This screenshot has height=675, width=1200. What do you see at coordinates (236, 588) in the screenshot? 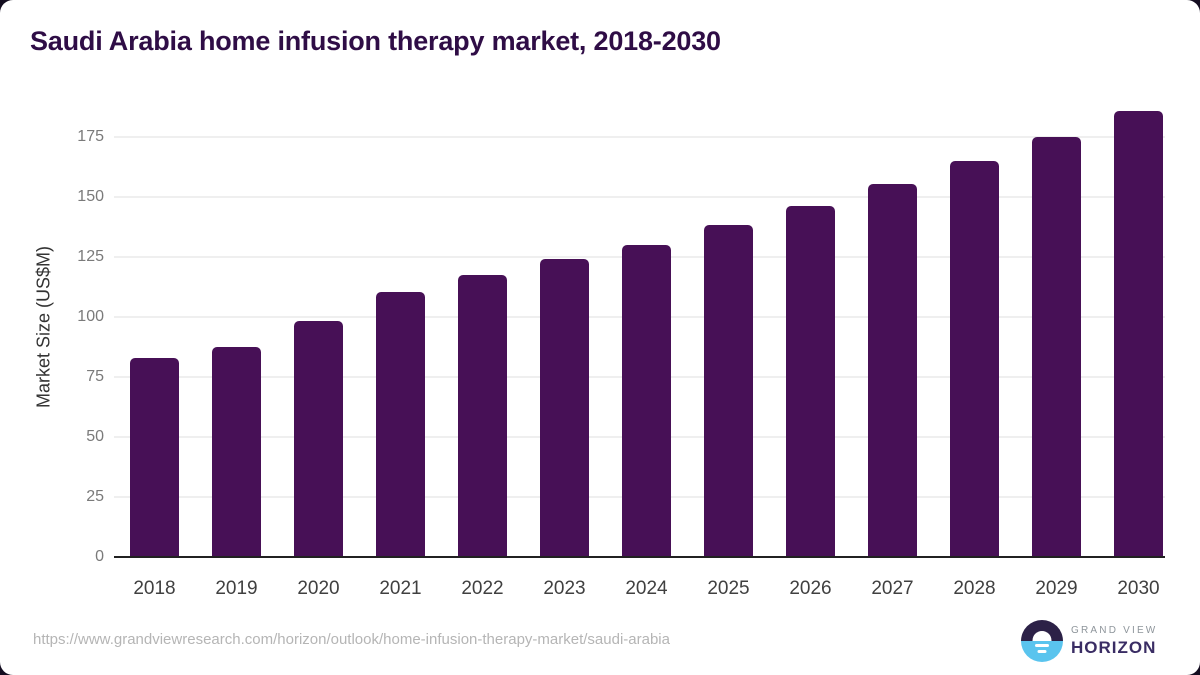
I see `x-tick-label-2019: 2019` at bounding box center [236, 588].